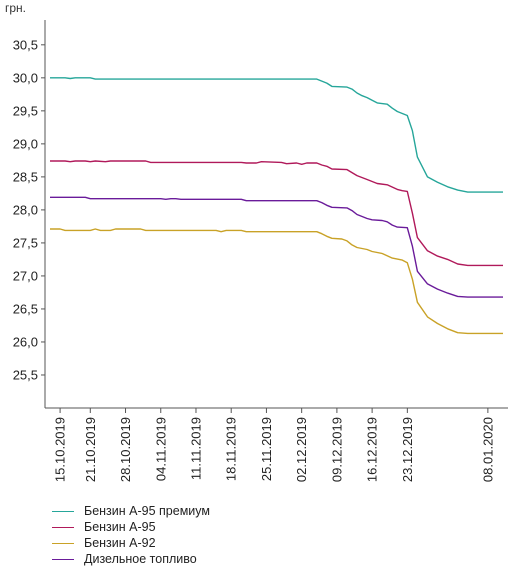 The width and height of the screenshot is (518, 575). I want to click on legend-label: Бензин А-95 премиум, so click(147, 511).